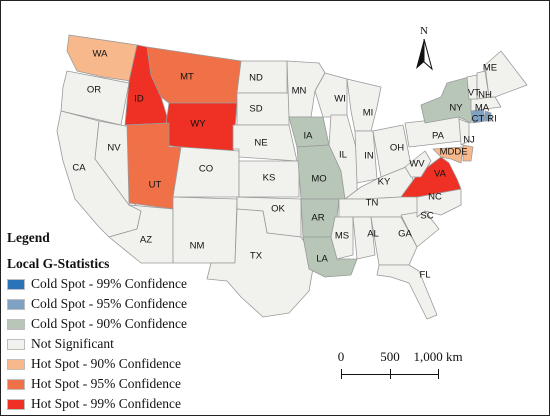 This screenshot has height=416, width=550. I want to click on legend-item-cold99: Cold Spot - 99% Confidence, so click(97, 284).